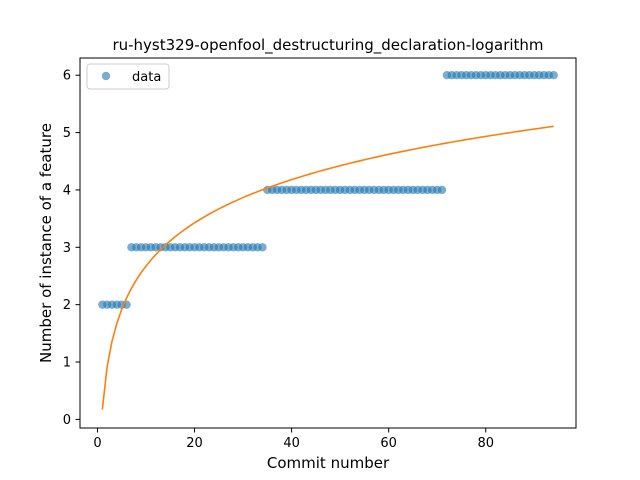  I want to click on legend-box, so click(128, 76).